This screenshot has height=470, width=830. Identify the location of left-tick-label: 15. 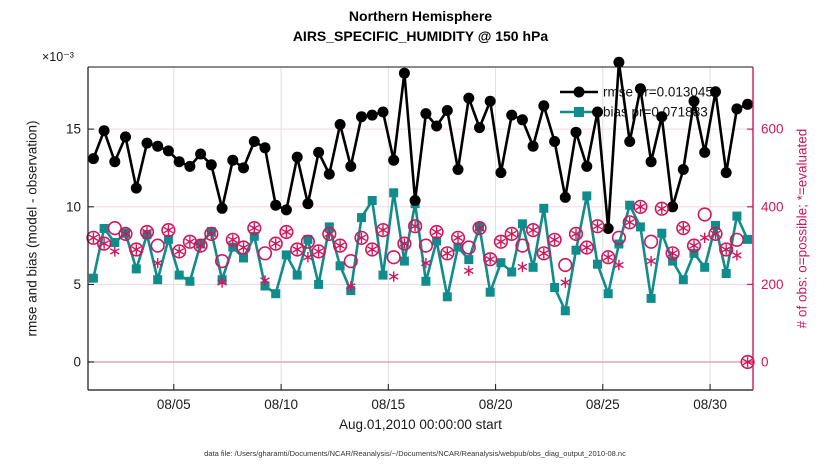
(73, 129).